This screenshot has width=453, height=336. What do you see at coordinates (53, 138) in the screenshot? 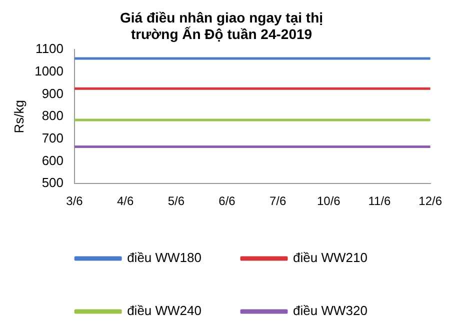
I see `y-tick-label: 700` at bounding box center [53, 138].